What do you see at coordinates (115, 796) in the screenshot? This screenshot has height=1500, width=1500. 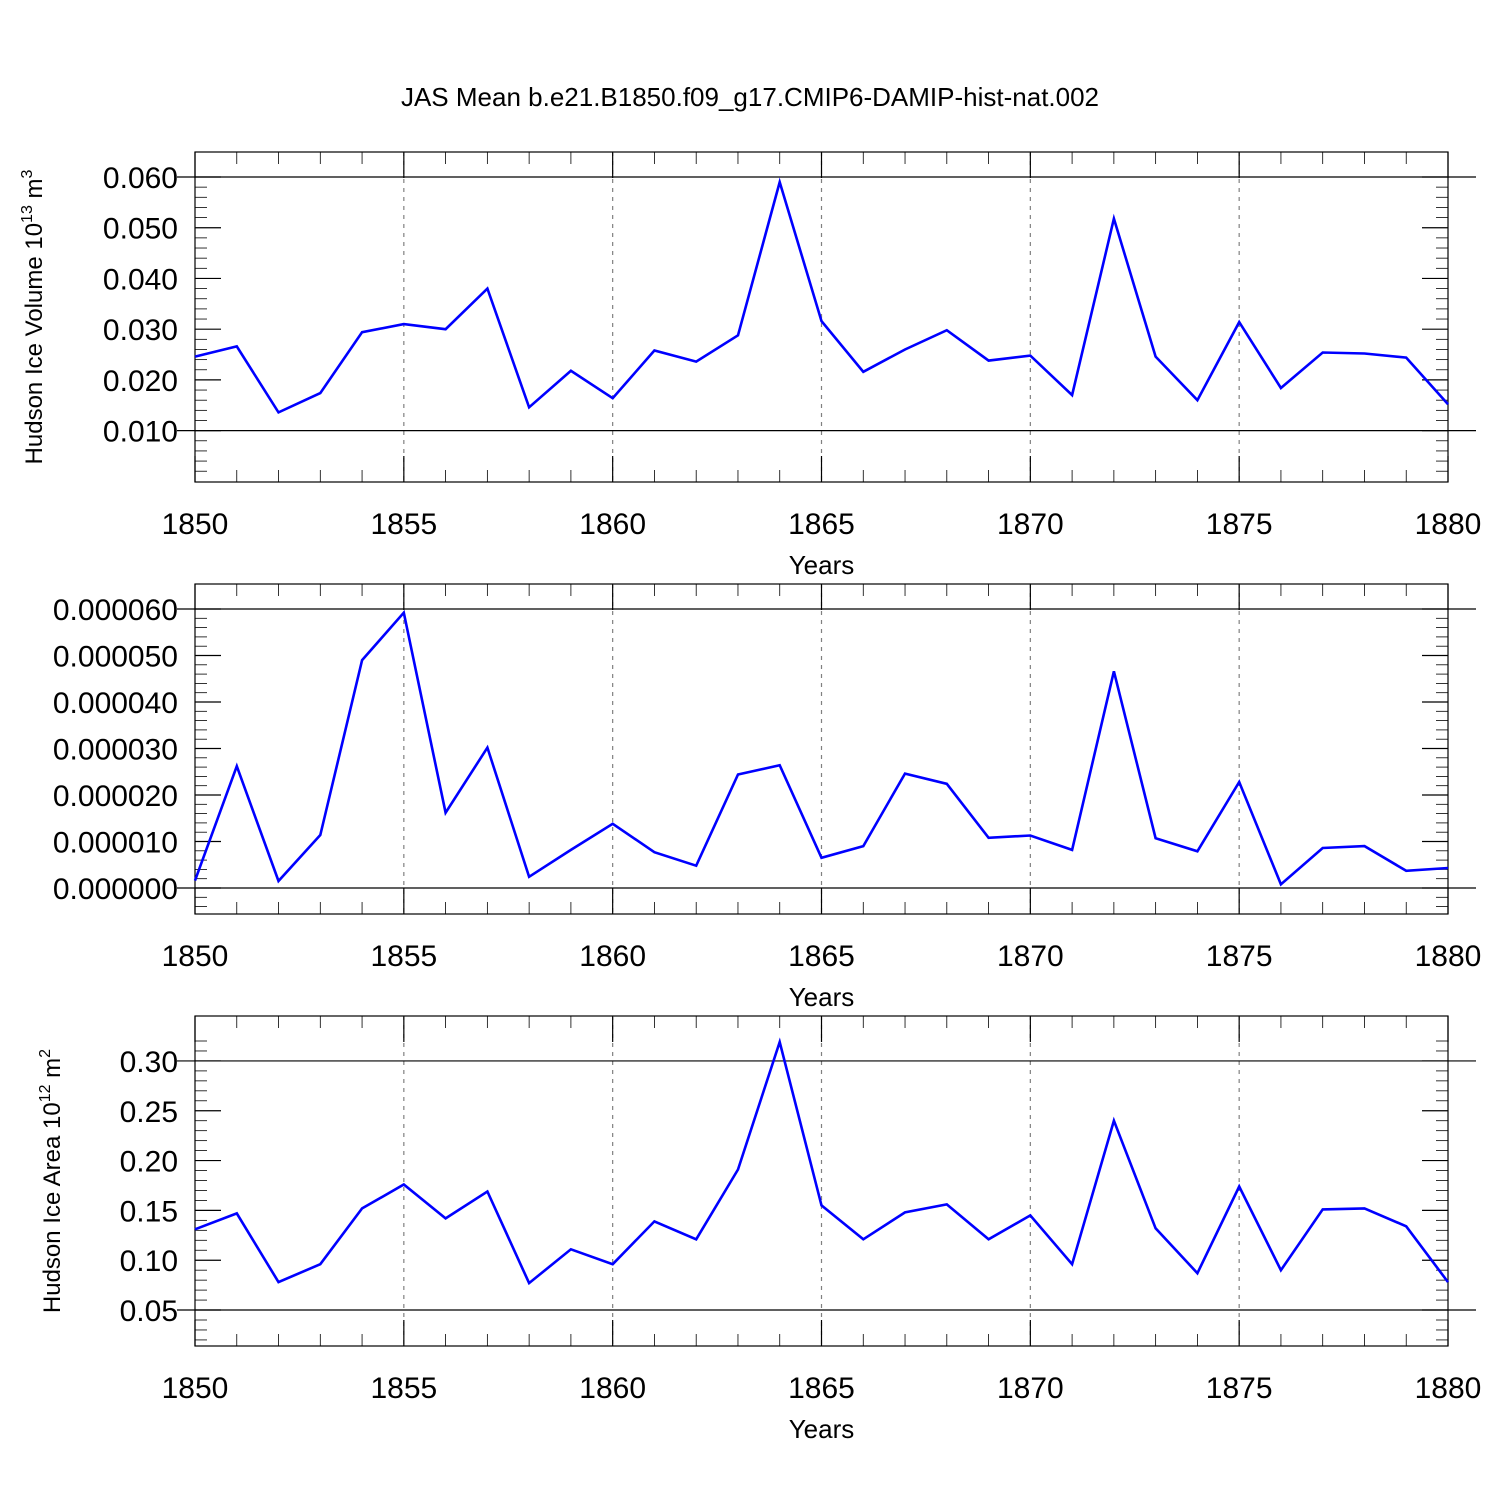 I see `y-tick-label: 0.000020` at bounding box center [115, 796].